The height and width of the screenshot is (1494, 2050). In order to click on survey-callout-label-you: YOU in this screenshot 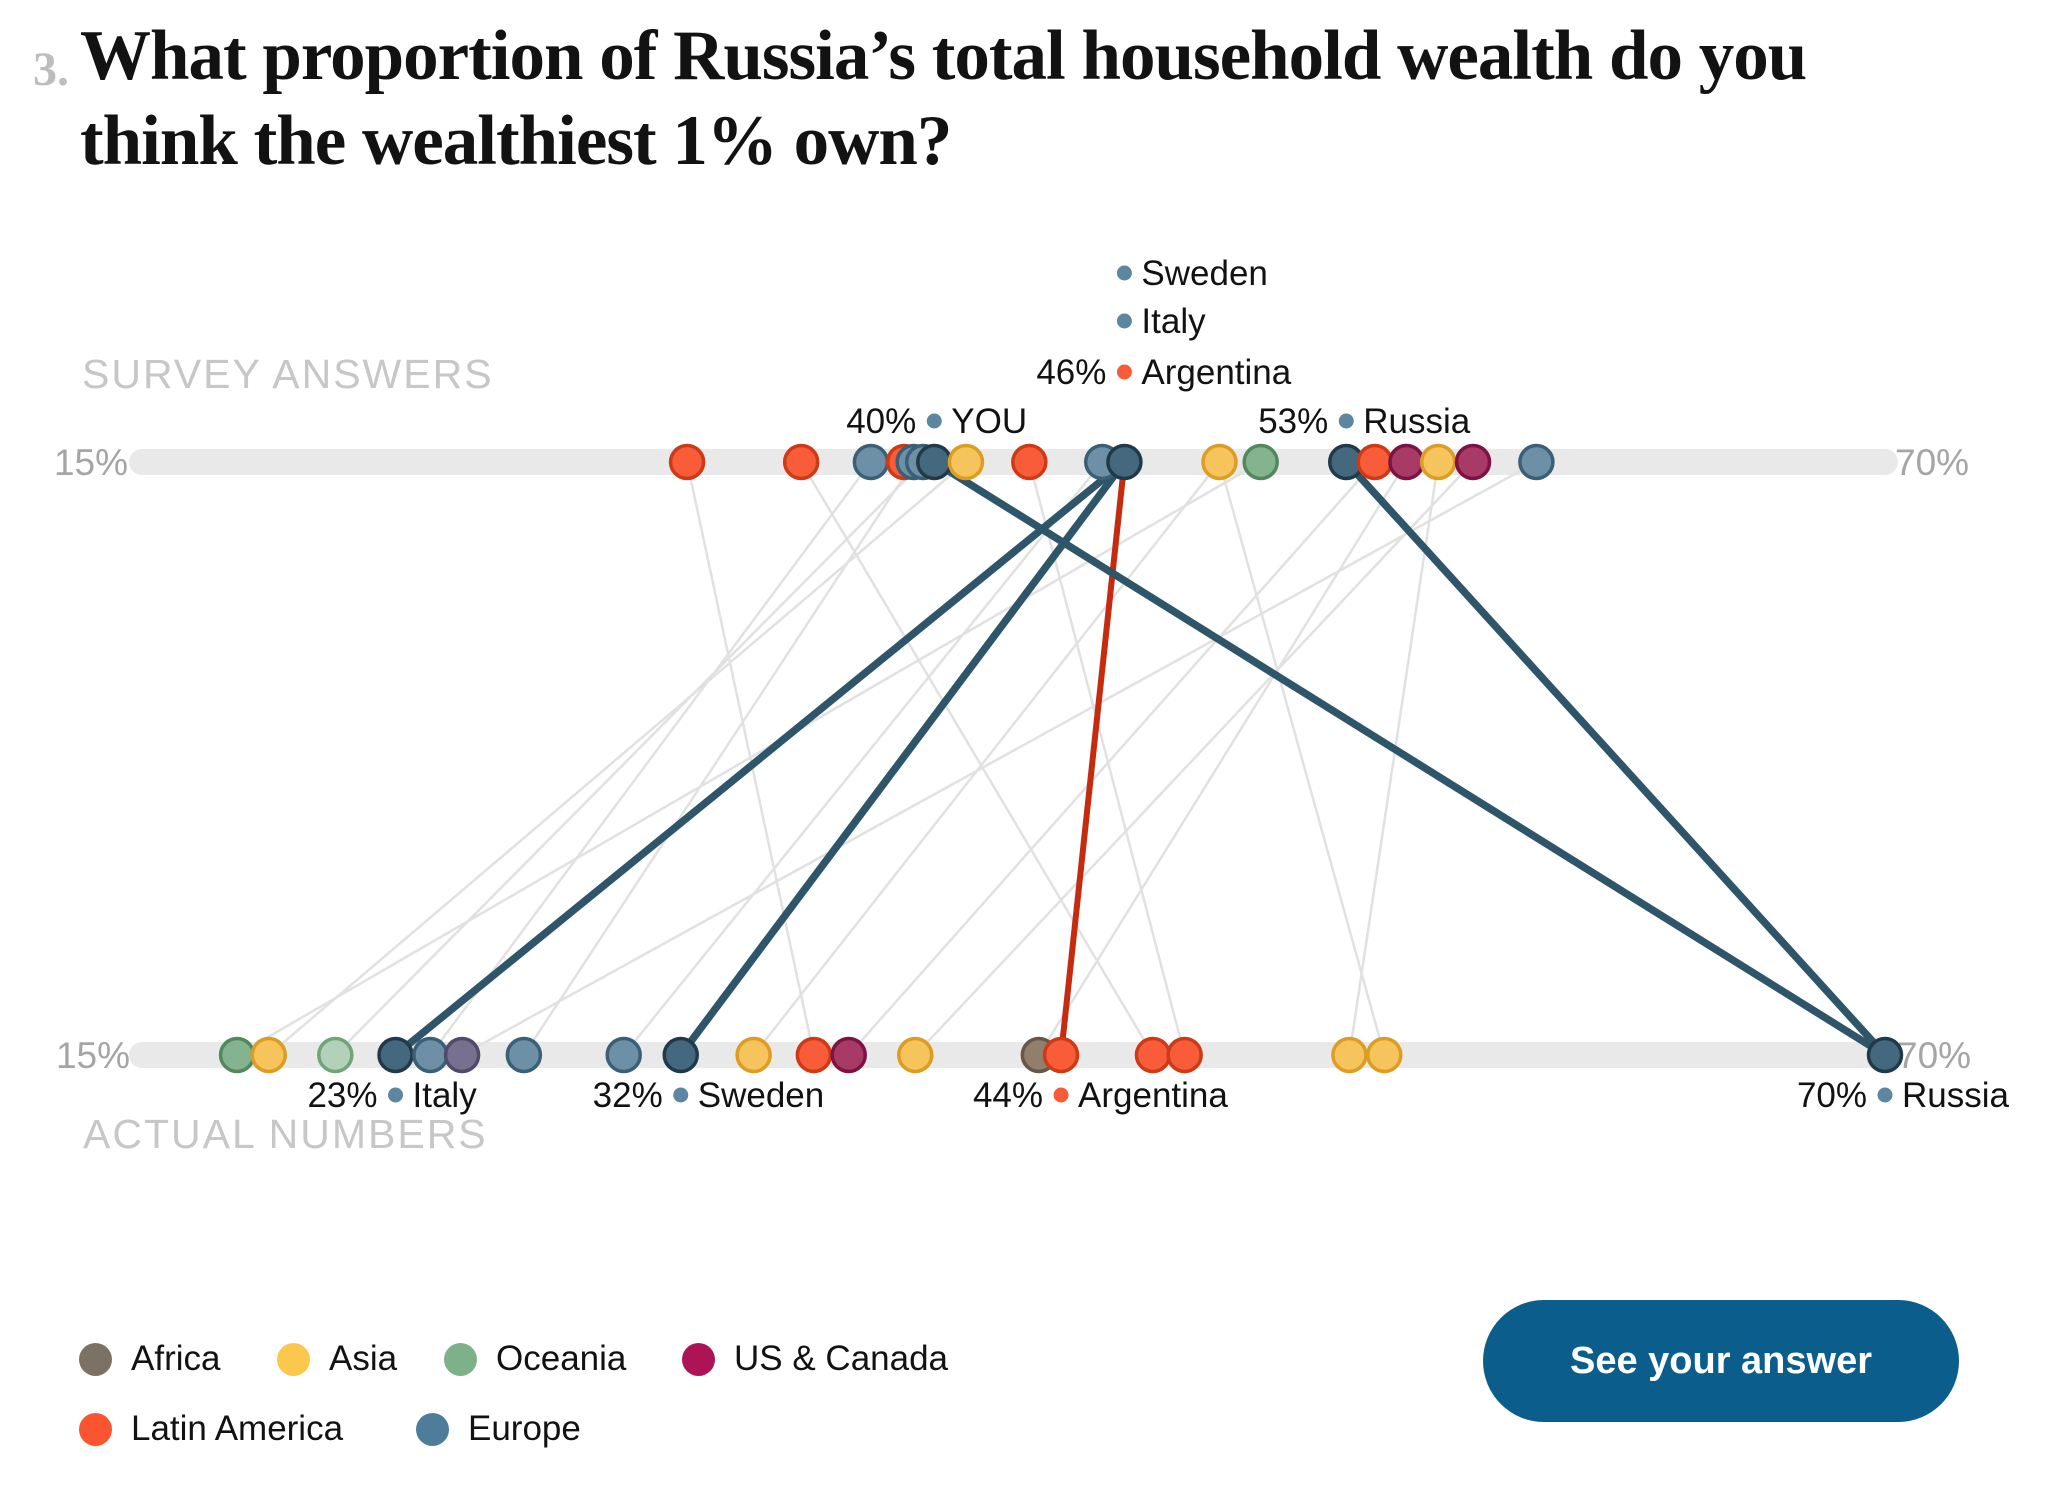, I will do `click(989, 421)`.